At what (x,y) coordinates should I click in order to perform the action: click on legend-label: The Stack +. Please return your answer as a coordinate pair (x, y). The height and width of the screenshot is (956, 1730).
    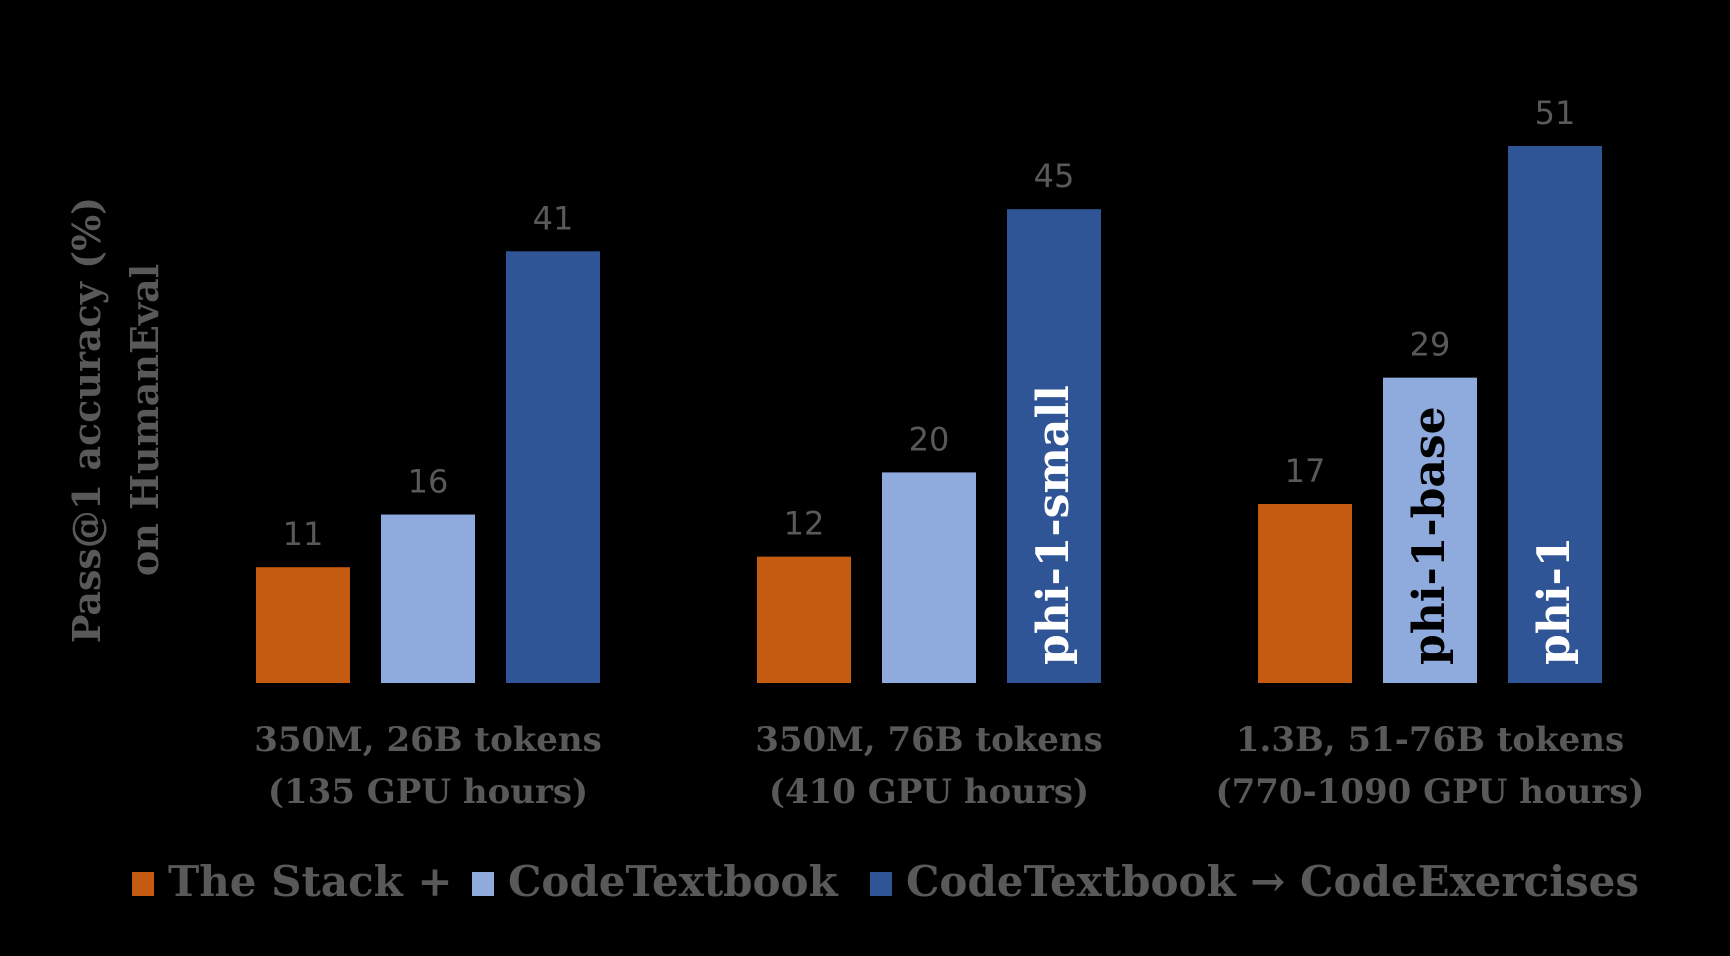
    Looking at the image, I should click on (310, 881).